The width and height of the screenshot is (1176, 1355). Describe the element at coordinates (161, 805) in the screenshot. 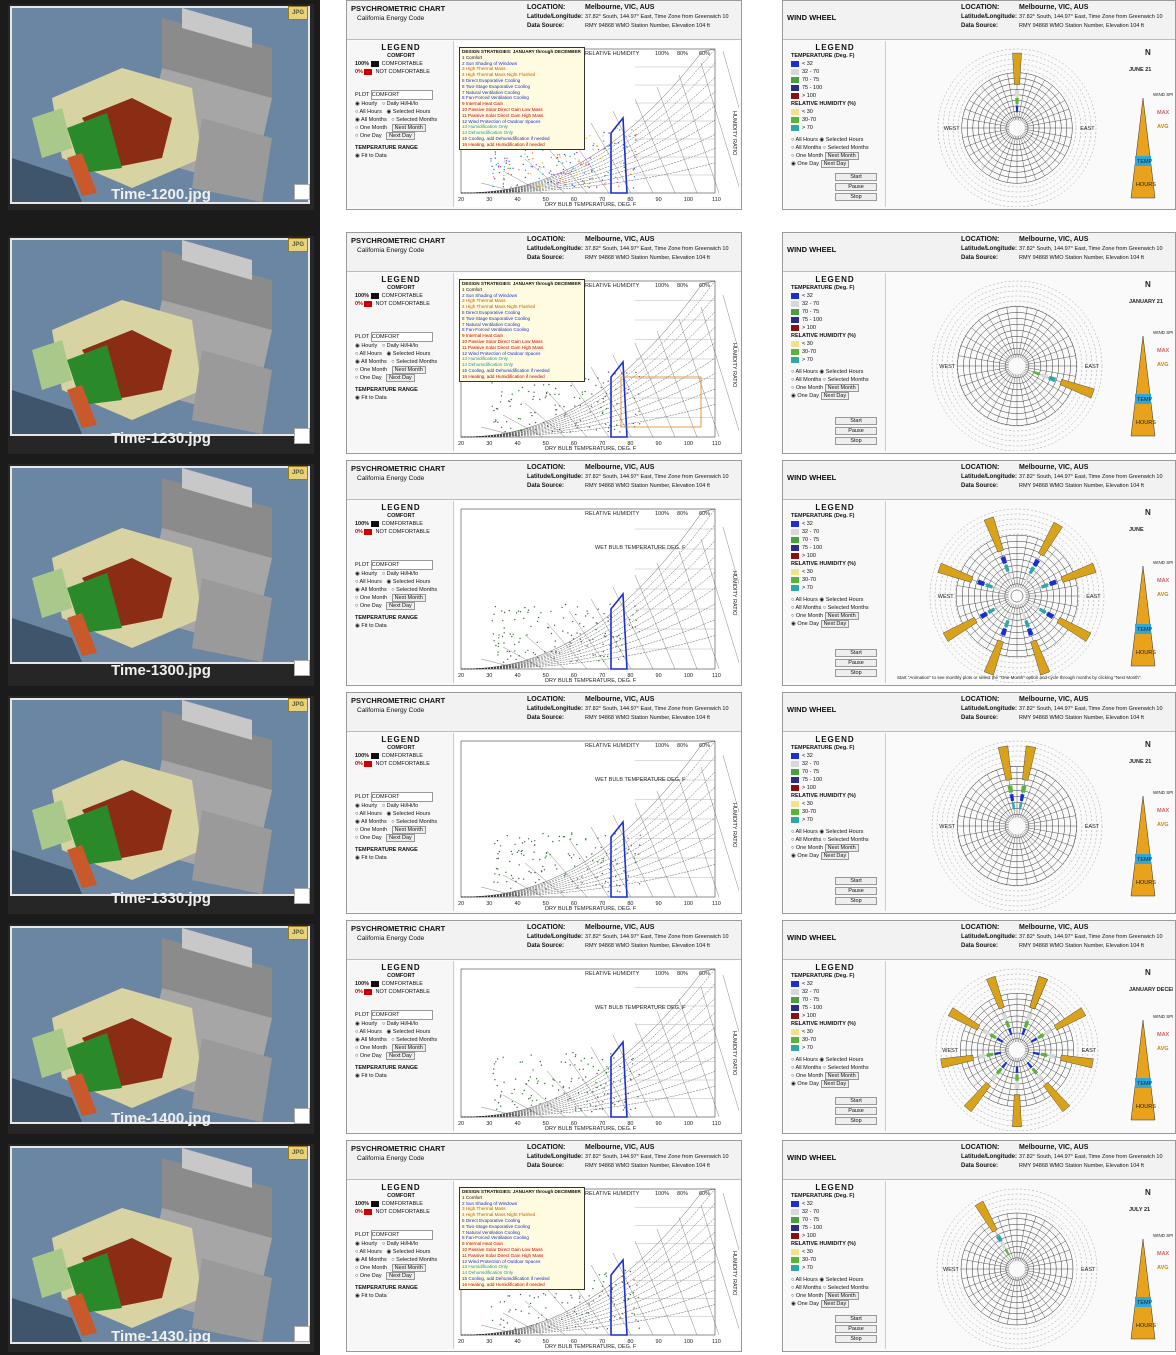

I see `thumbnail-image: JPG Time-1330.jpg` at that location.